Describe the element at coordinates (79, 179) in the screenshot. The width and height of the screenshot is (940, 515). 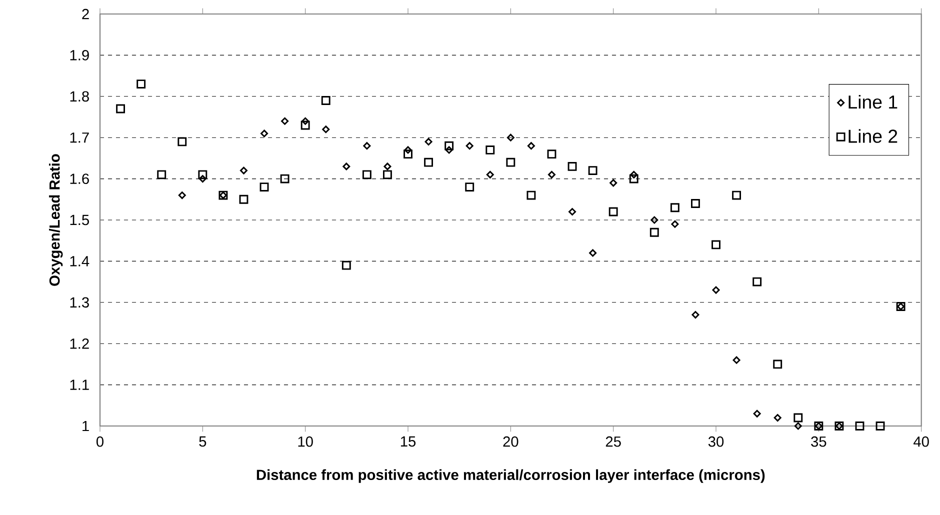
I see `y-tick-label: 1.6` at that location.